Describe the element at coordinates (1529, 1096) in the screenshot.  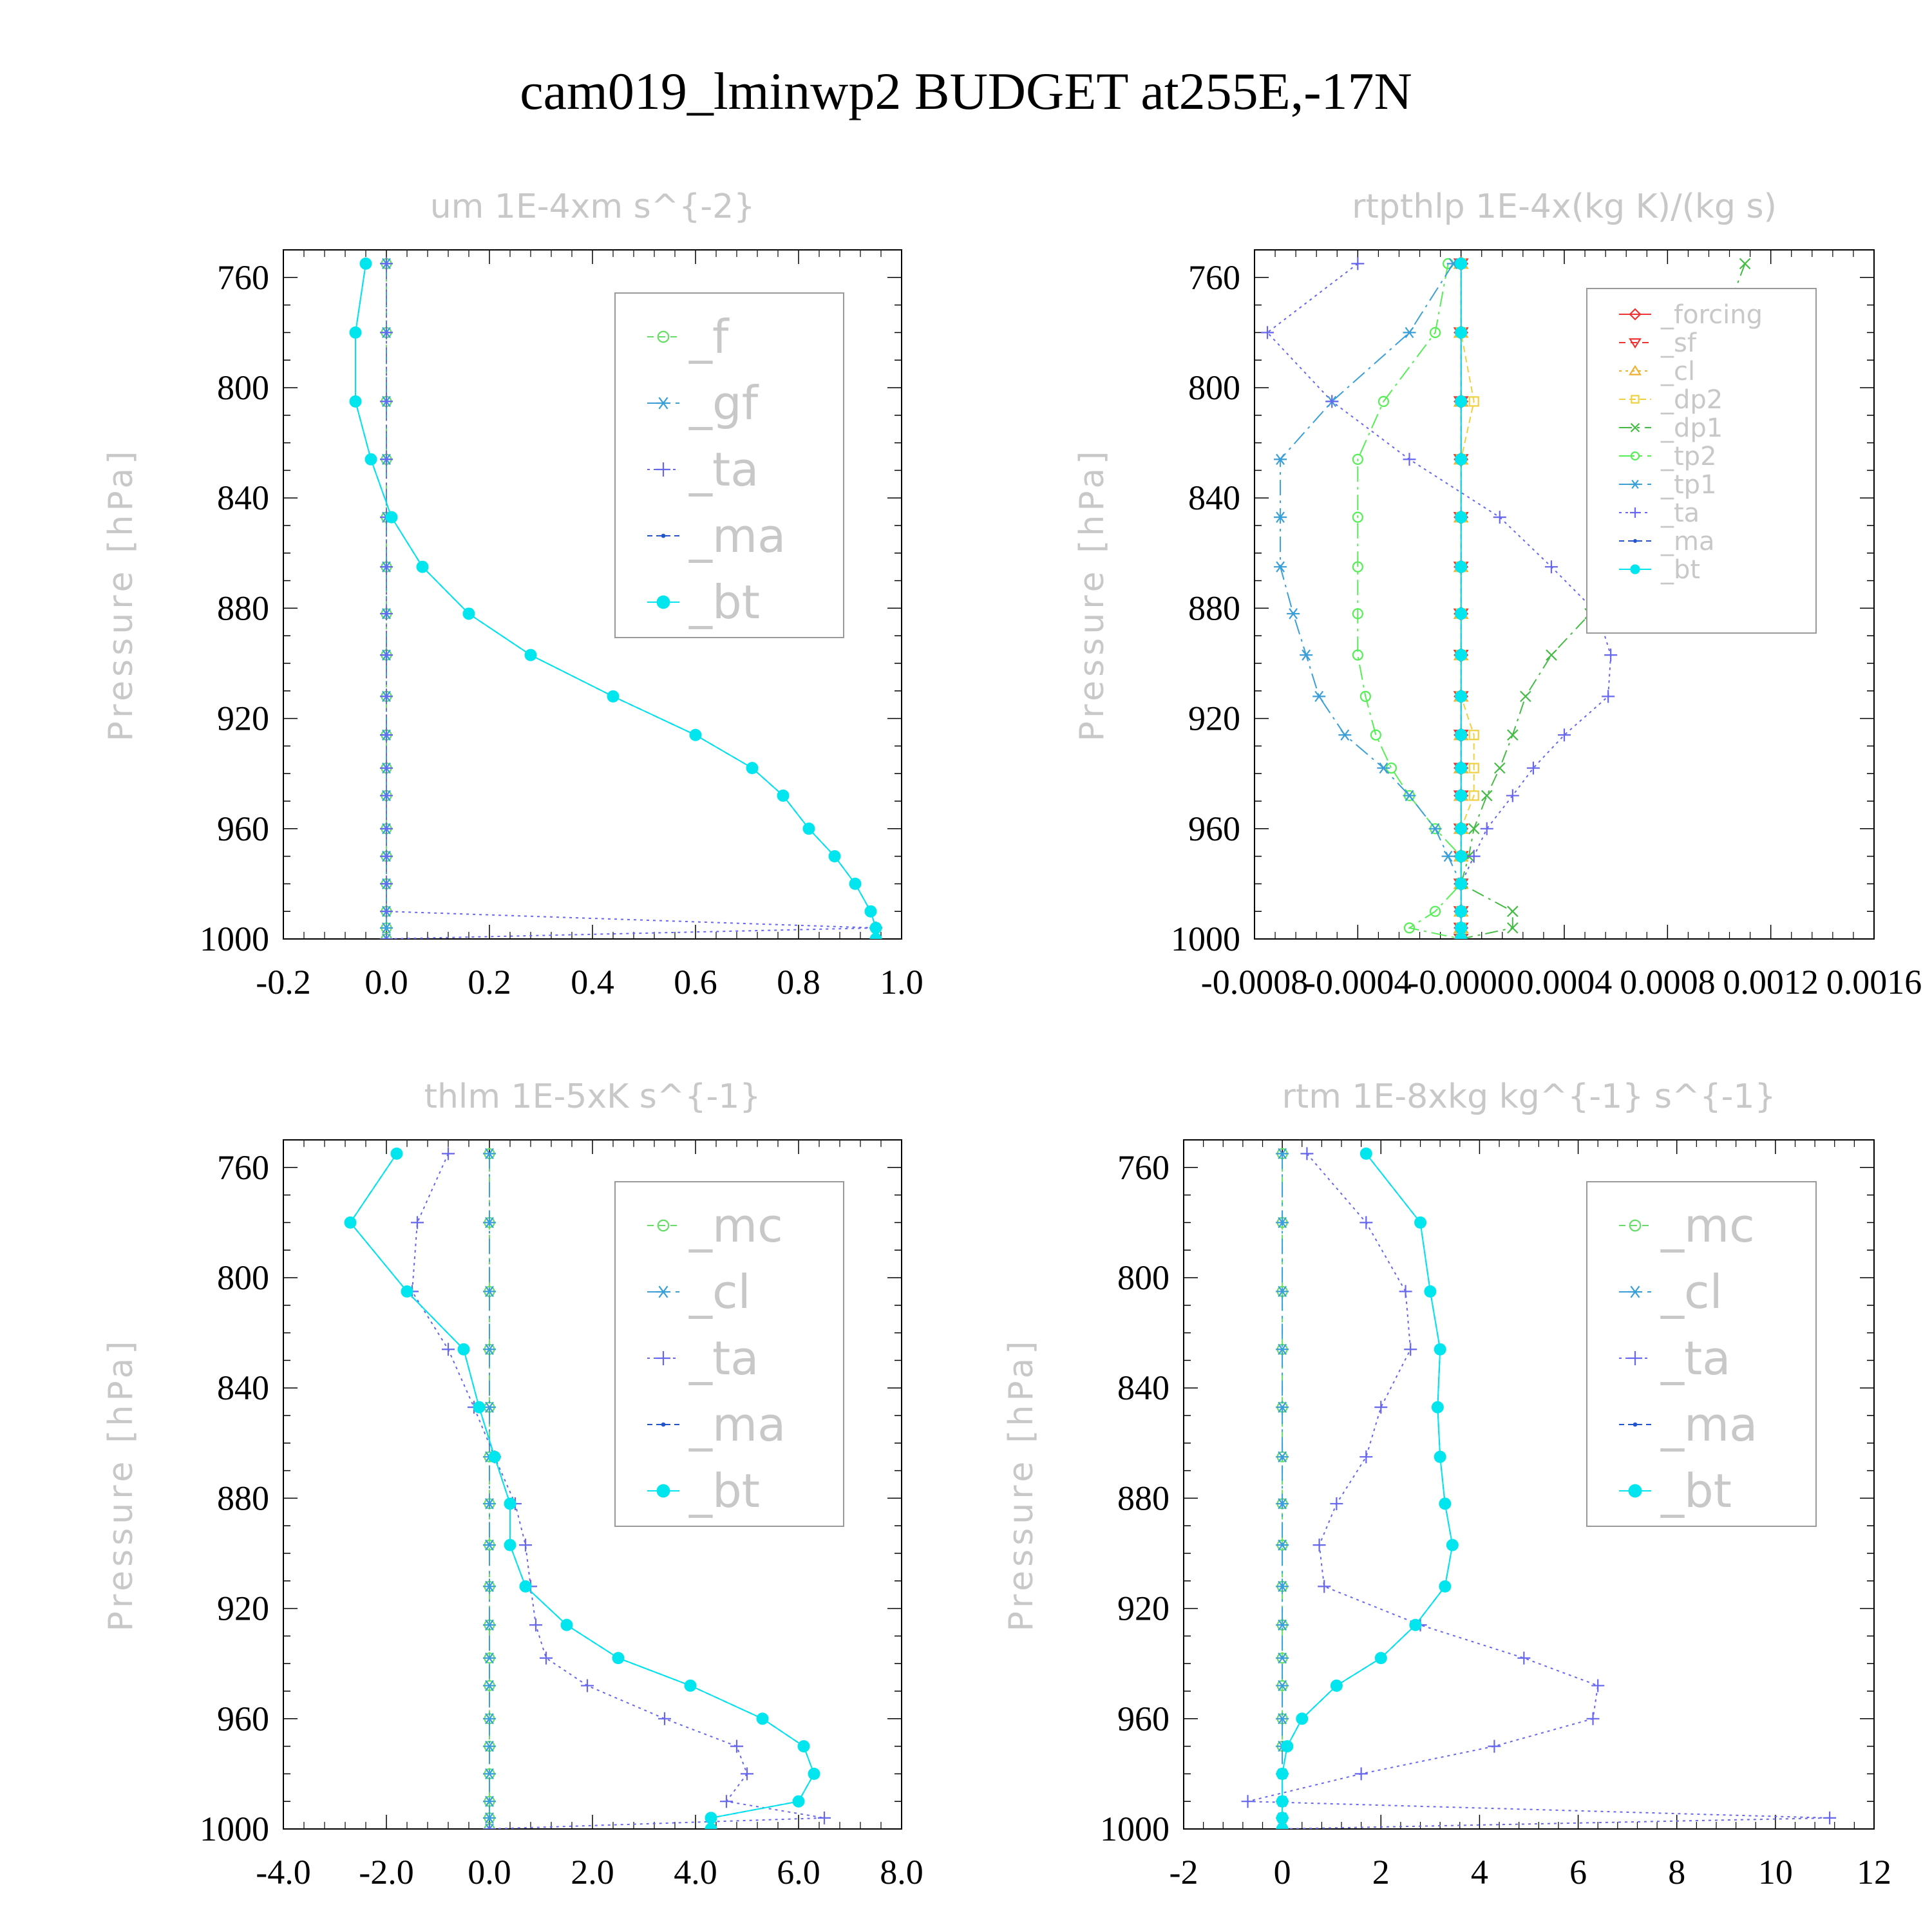
I see `panel-title: rtm 1E-8xkg kg^{-1} s^{-1}` at that location.